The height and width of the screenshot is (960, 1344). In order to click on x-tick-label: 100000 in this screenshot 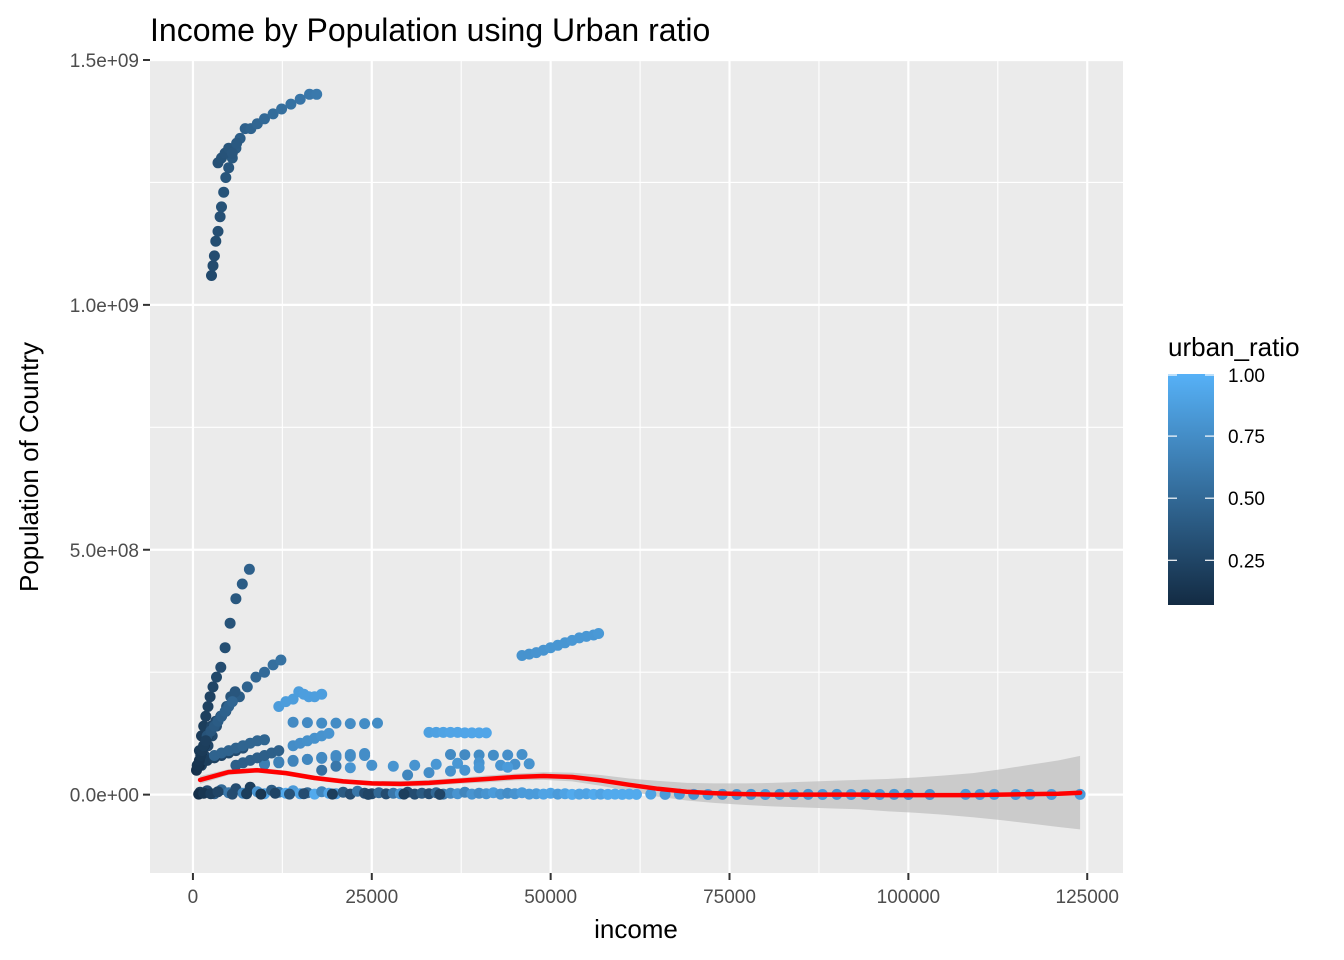, I will do `click(908, 897)`.